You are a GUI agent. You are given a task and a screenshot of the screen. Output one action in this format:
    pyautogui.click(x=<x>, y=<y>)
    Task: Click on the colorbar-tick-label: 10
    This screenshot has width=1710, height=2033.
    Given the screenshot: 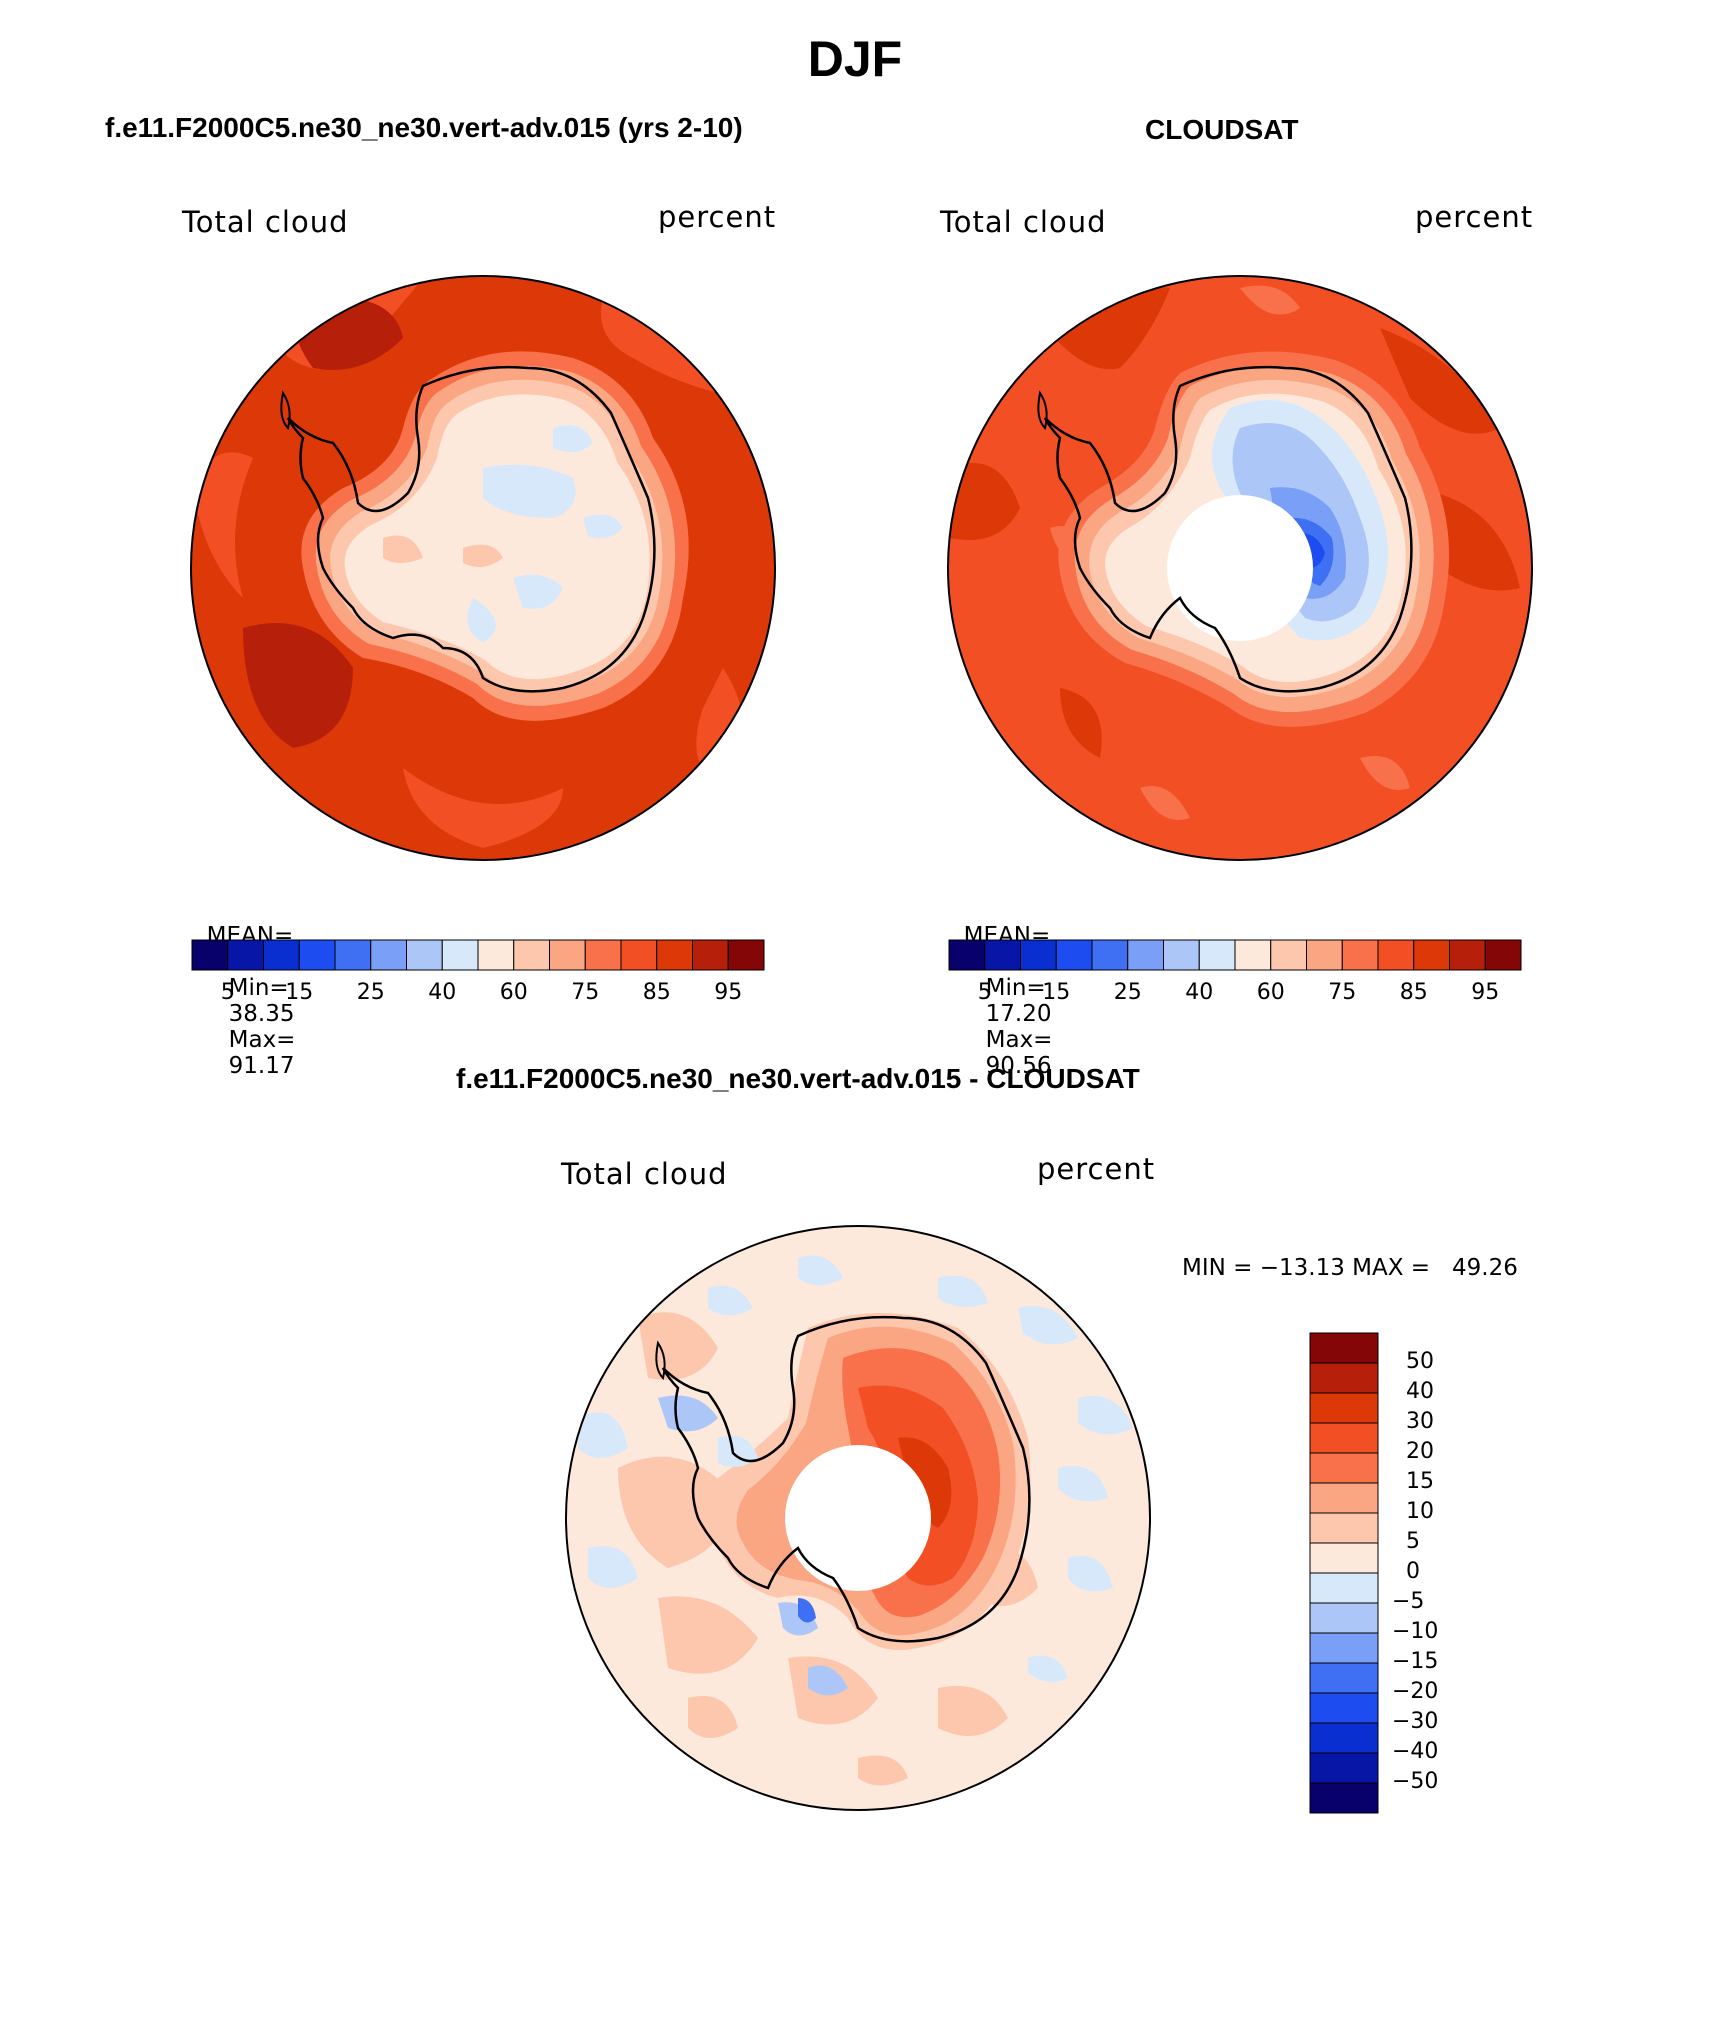 What is the action you would take?
    pyautogui.click(x=1420, y=1511)
    